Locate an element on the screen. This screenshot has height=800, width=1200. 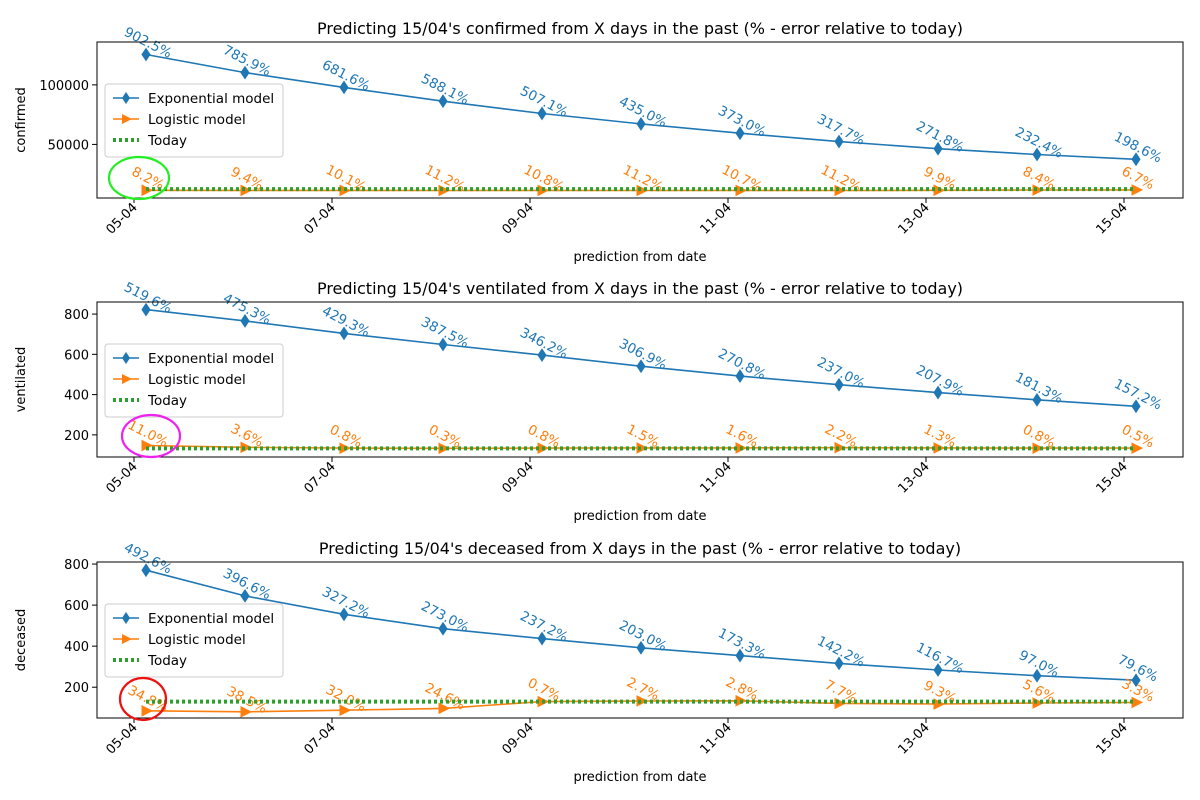
green-annotation-circle is located at coordinates (139, 178).